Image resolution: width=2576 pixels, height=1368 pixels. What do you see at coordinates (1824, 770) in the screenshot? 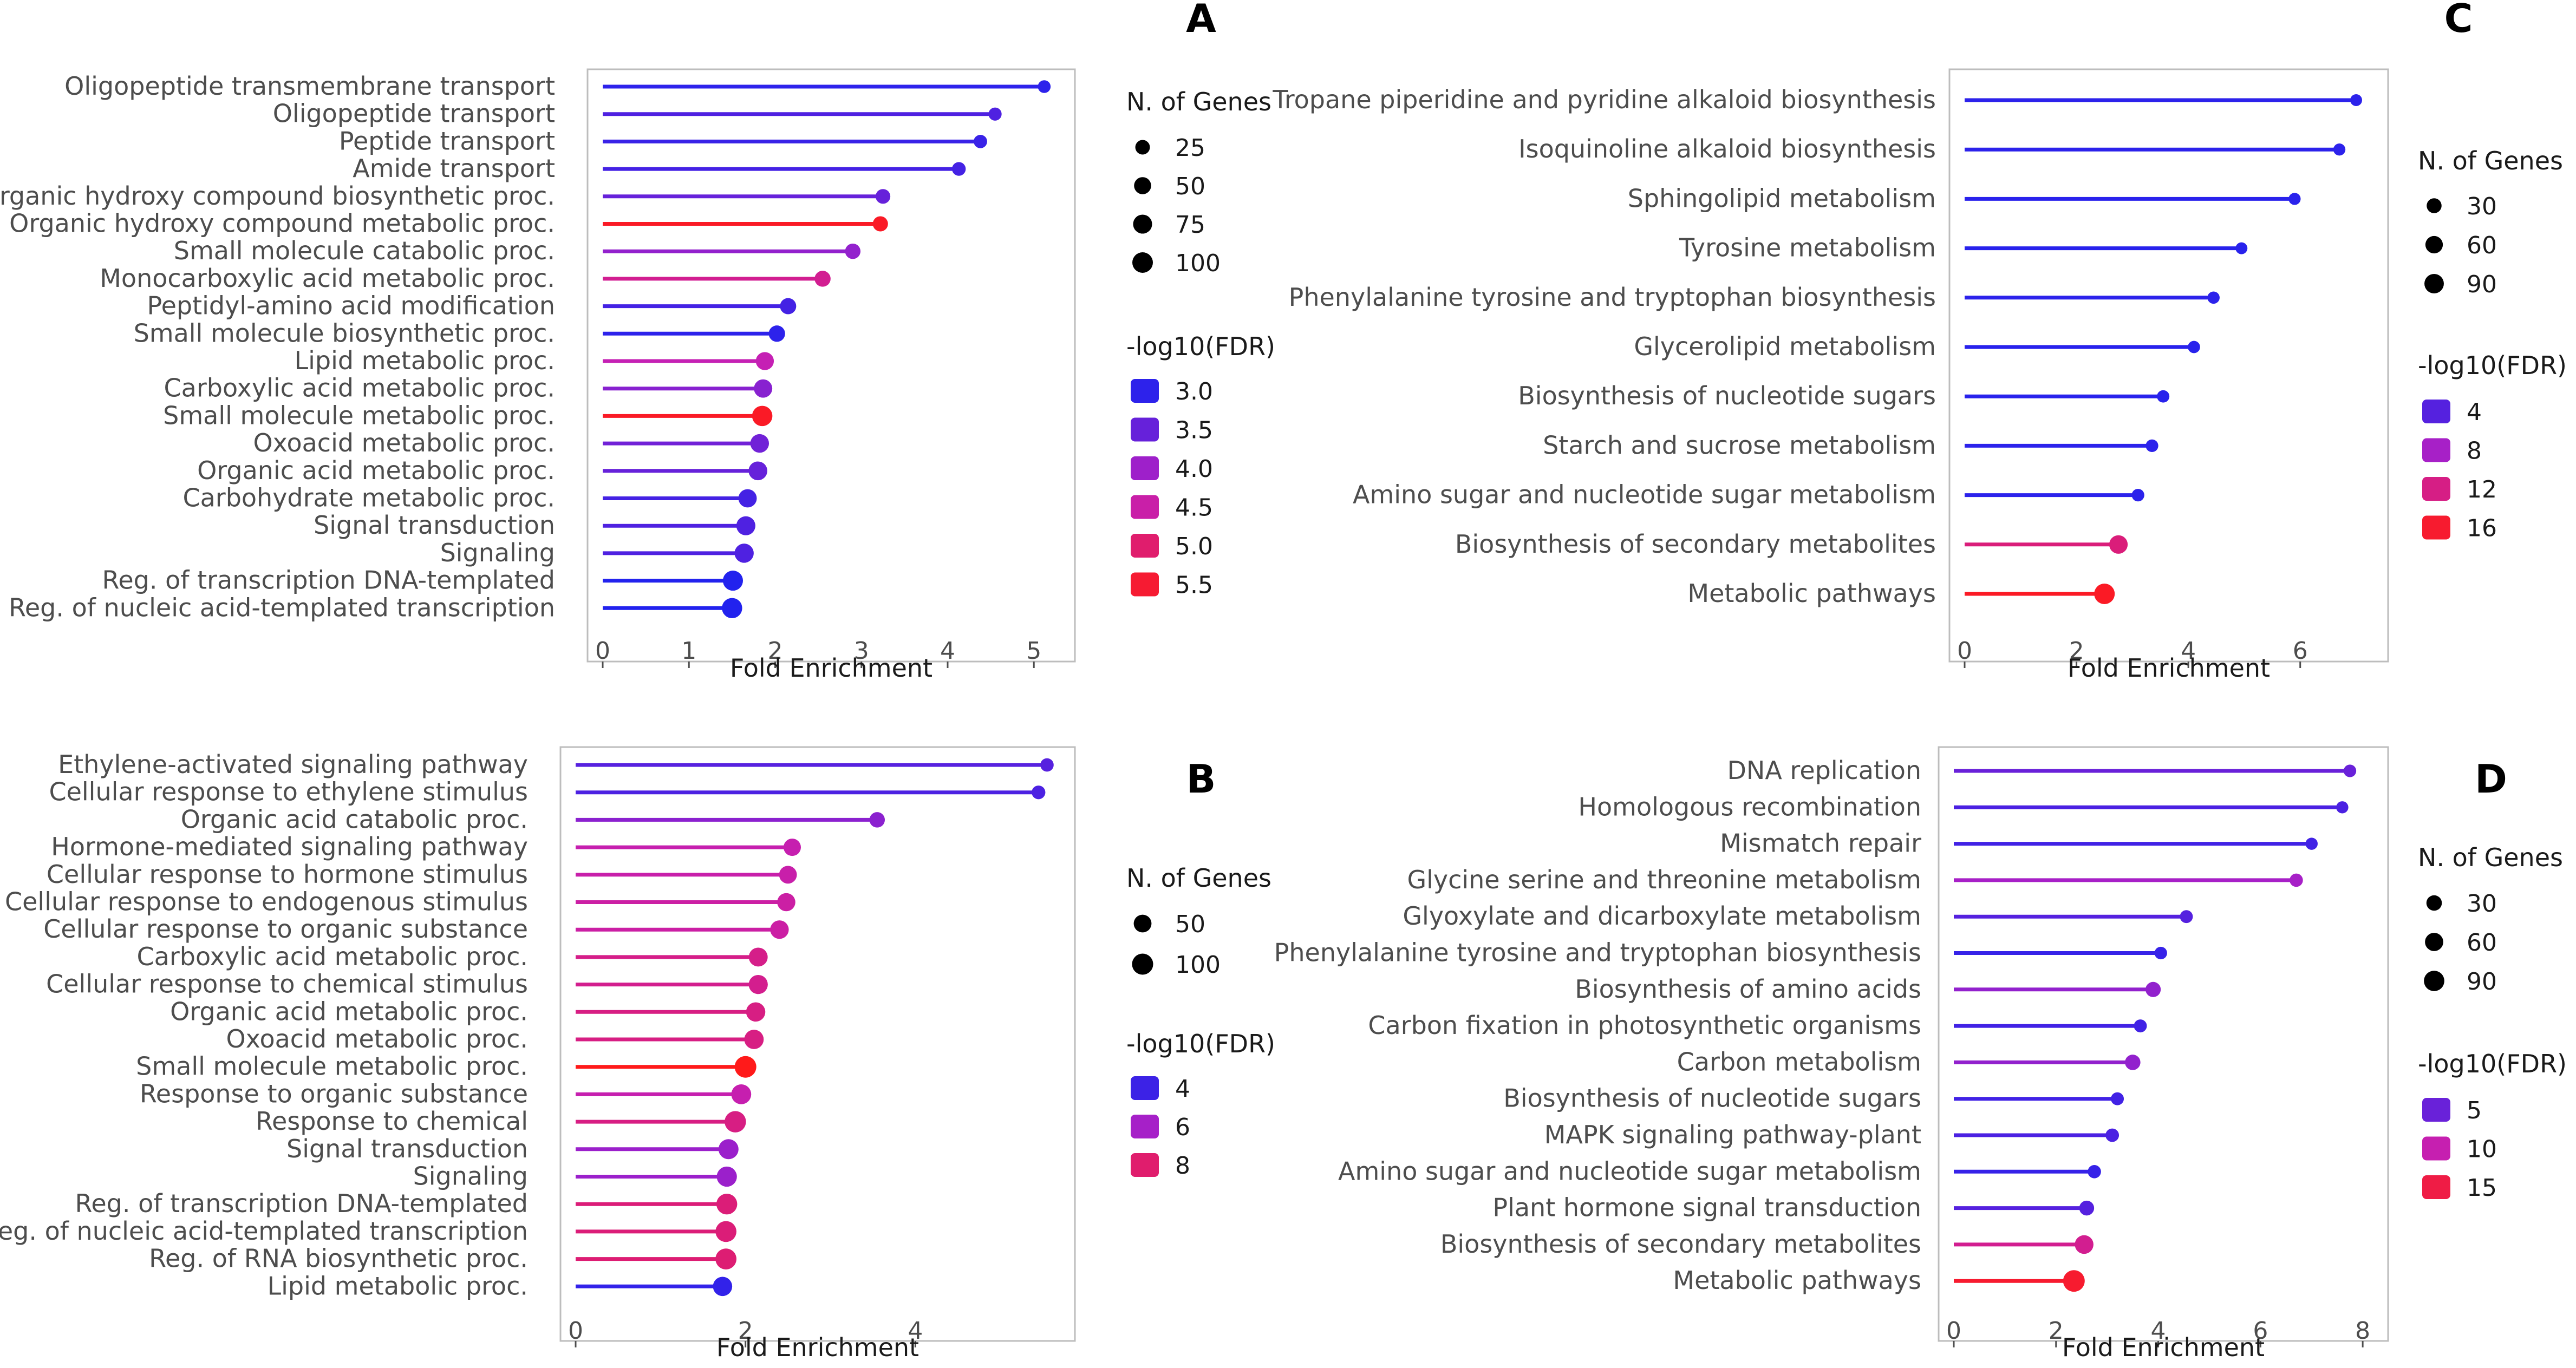
I see `category-label: DNA replication` at bounding box center [1824, 770].